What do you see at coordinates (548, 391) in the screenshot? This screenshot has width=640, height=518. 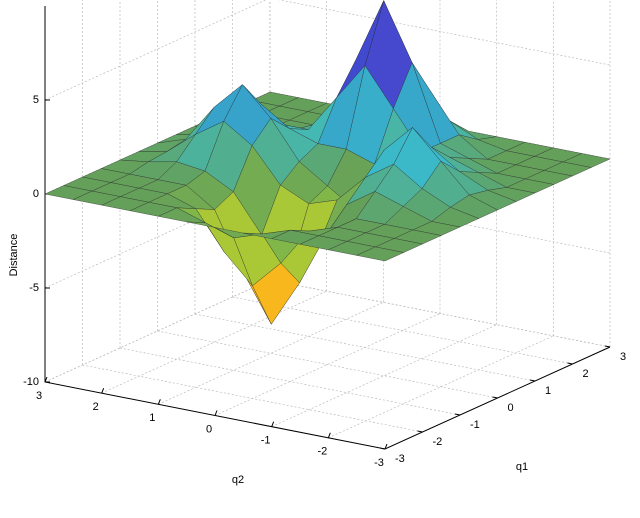 I see `y-tick-label: 1` at bounding box center [548, 391].